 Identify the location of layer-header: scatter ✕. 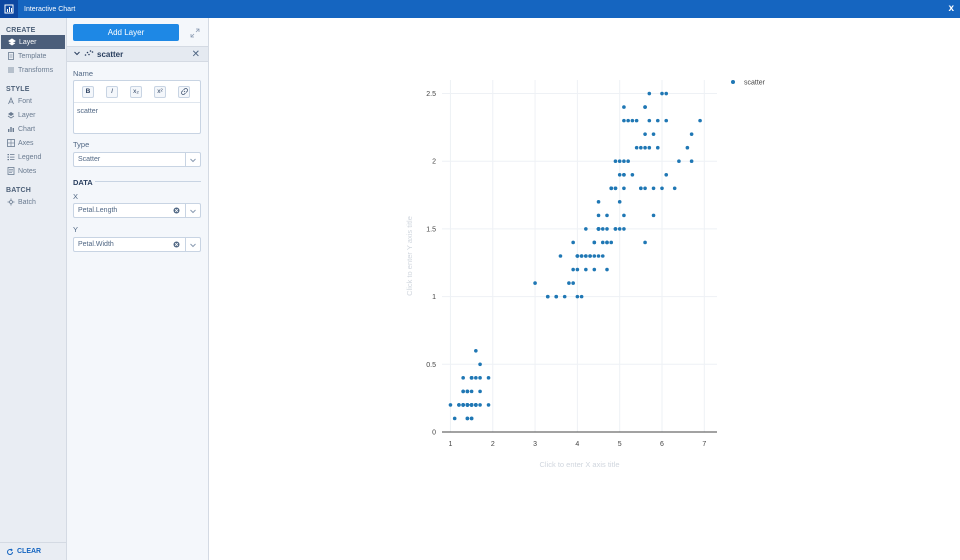
(137, 54).